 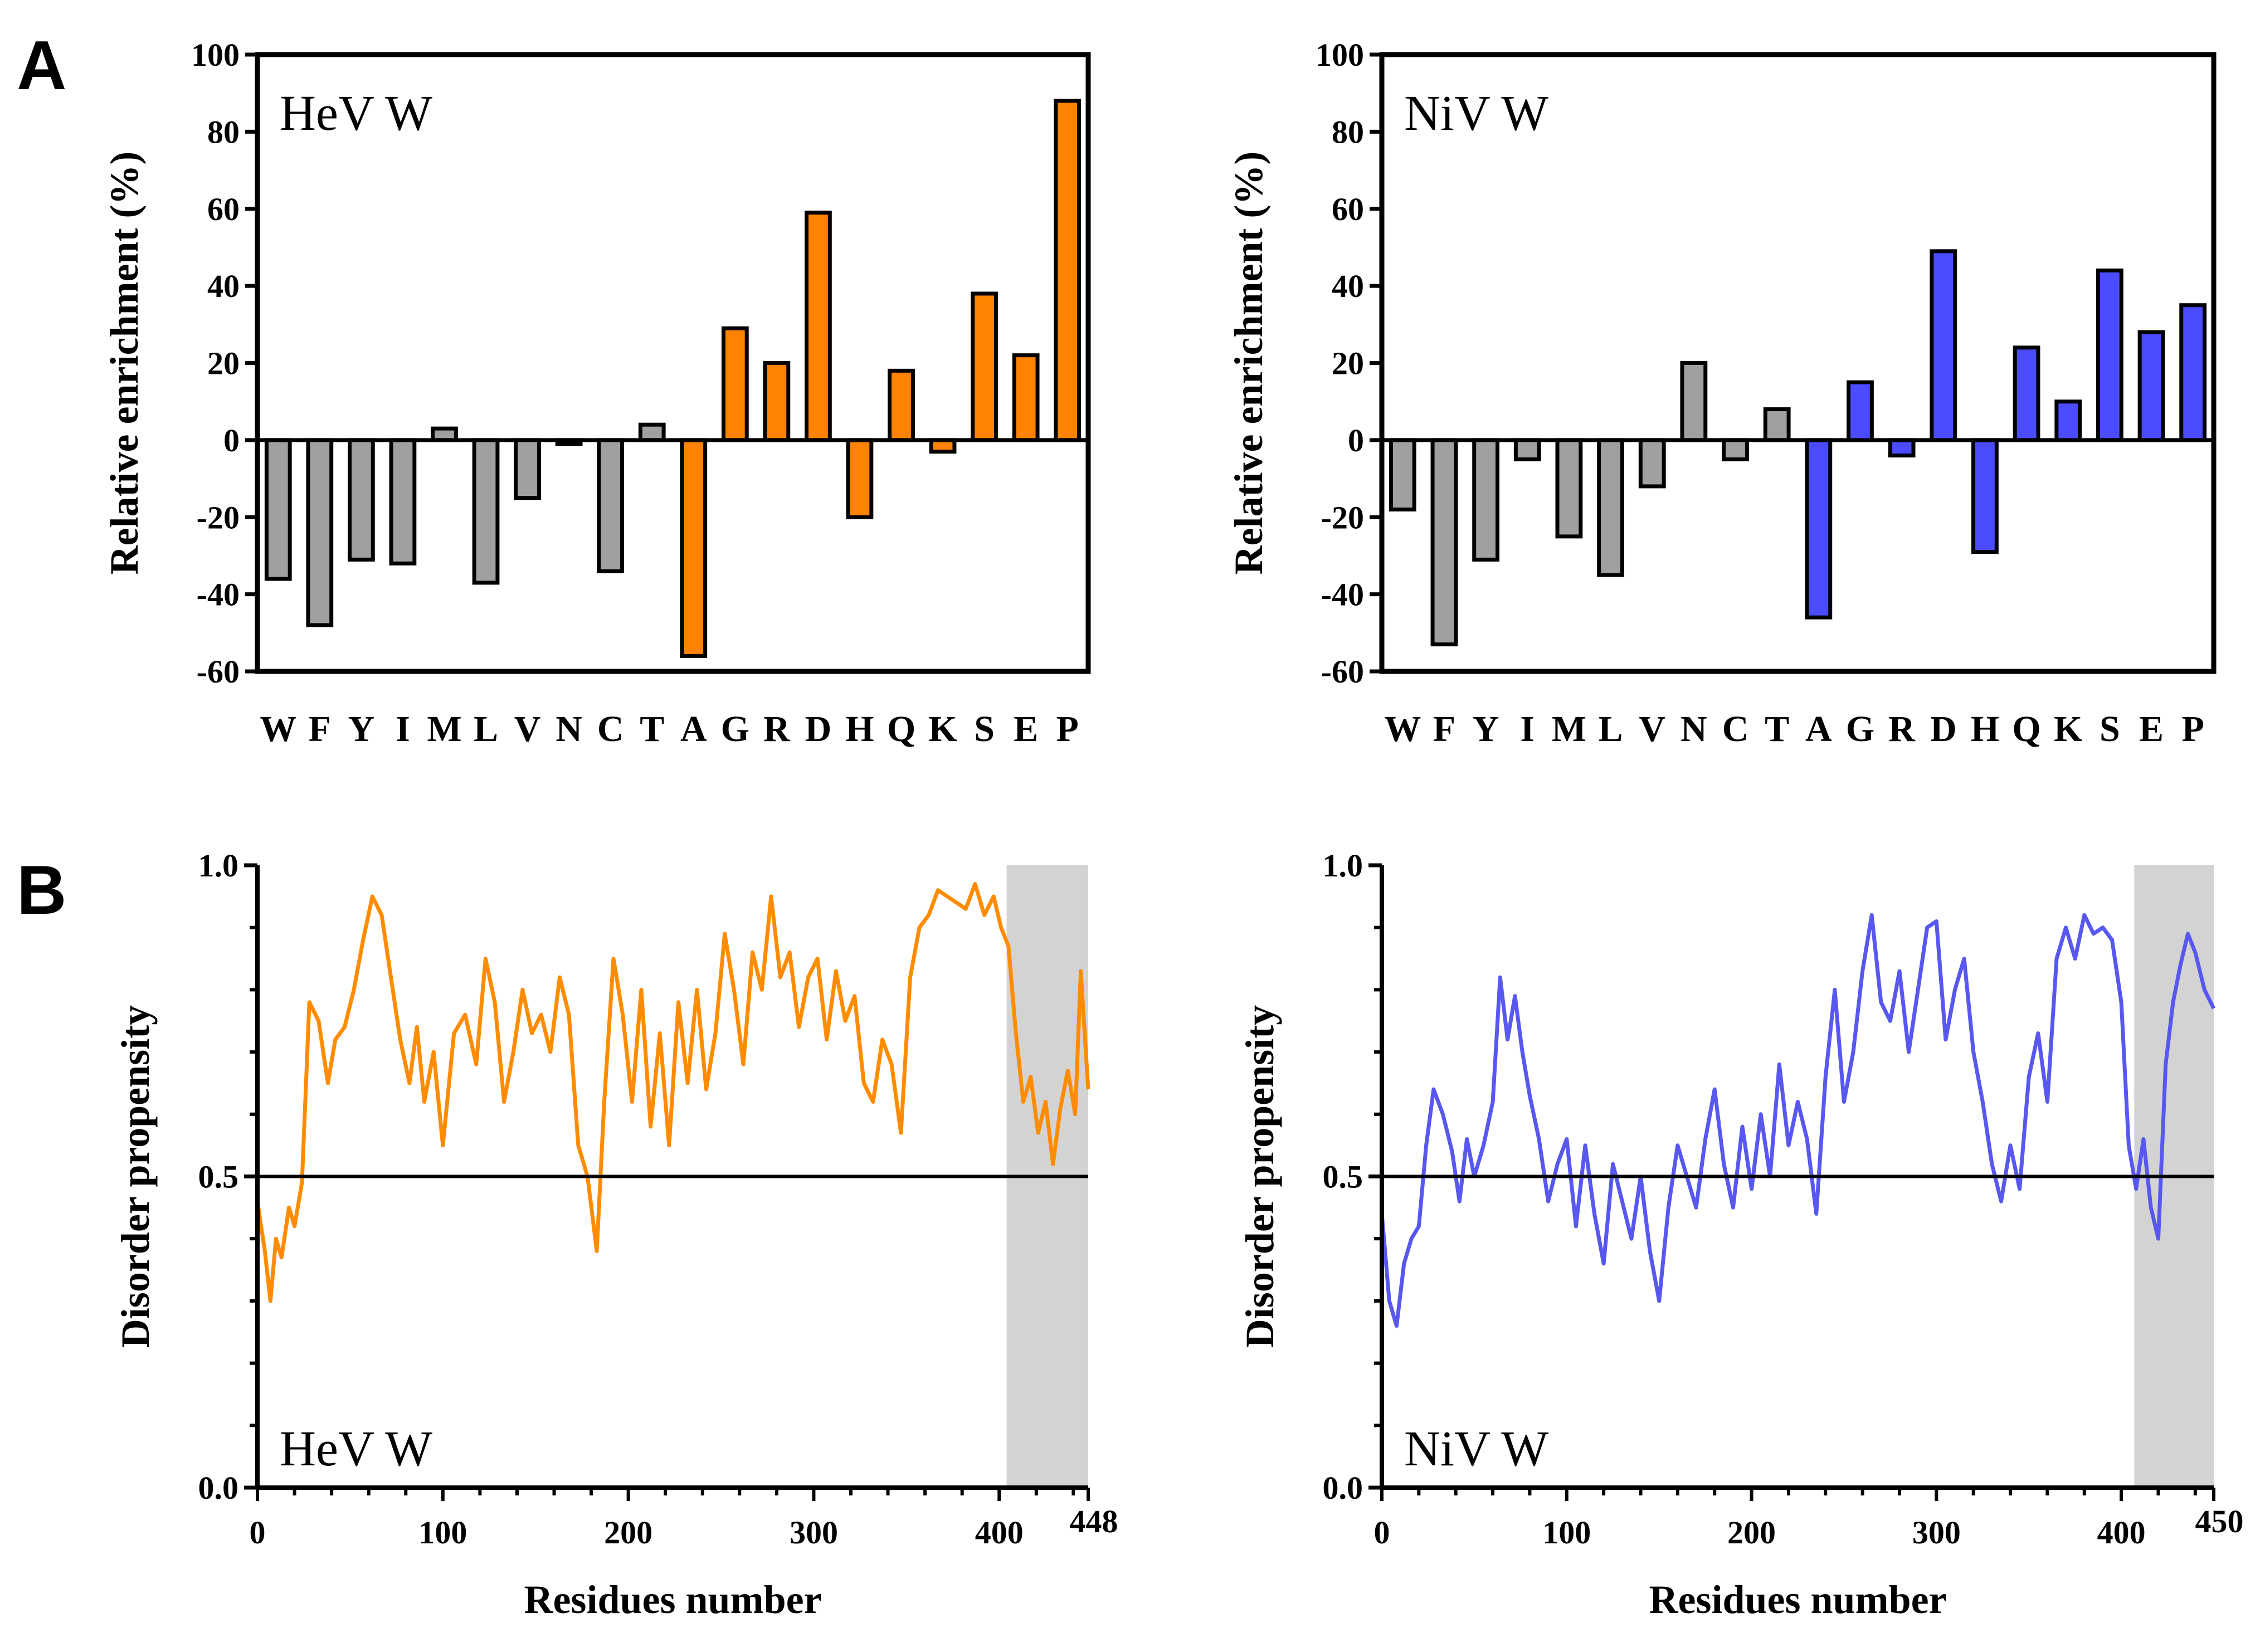 What do you see at coordinates (1569, 488) in the screenshot?
I see `bar-M` at bounding box center [1569, 488].